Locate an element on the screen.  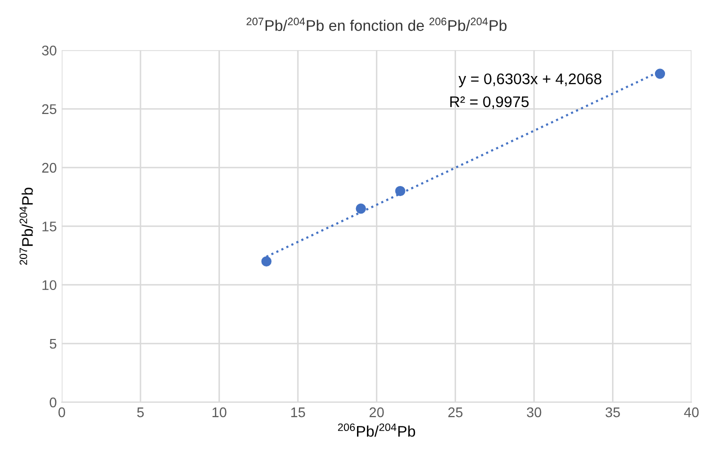
annotation: y = 0,6303x + 4,2068 is located at coordinates (530, 80).